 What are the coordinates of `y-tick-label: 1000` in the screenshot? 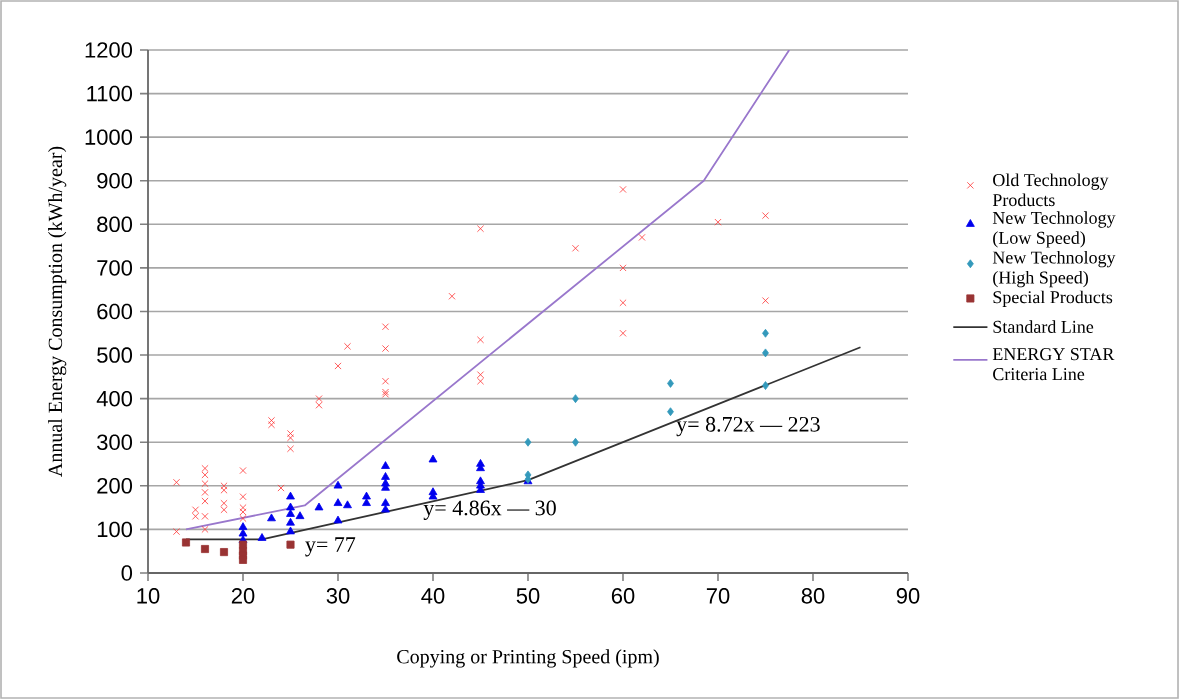 It's located at (109, 137).